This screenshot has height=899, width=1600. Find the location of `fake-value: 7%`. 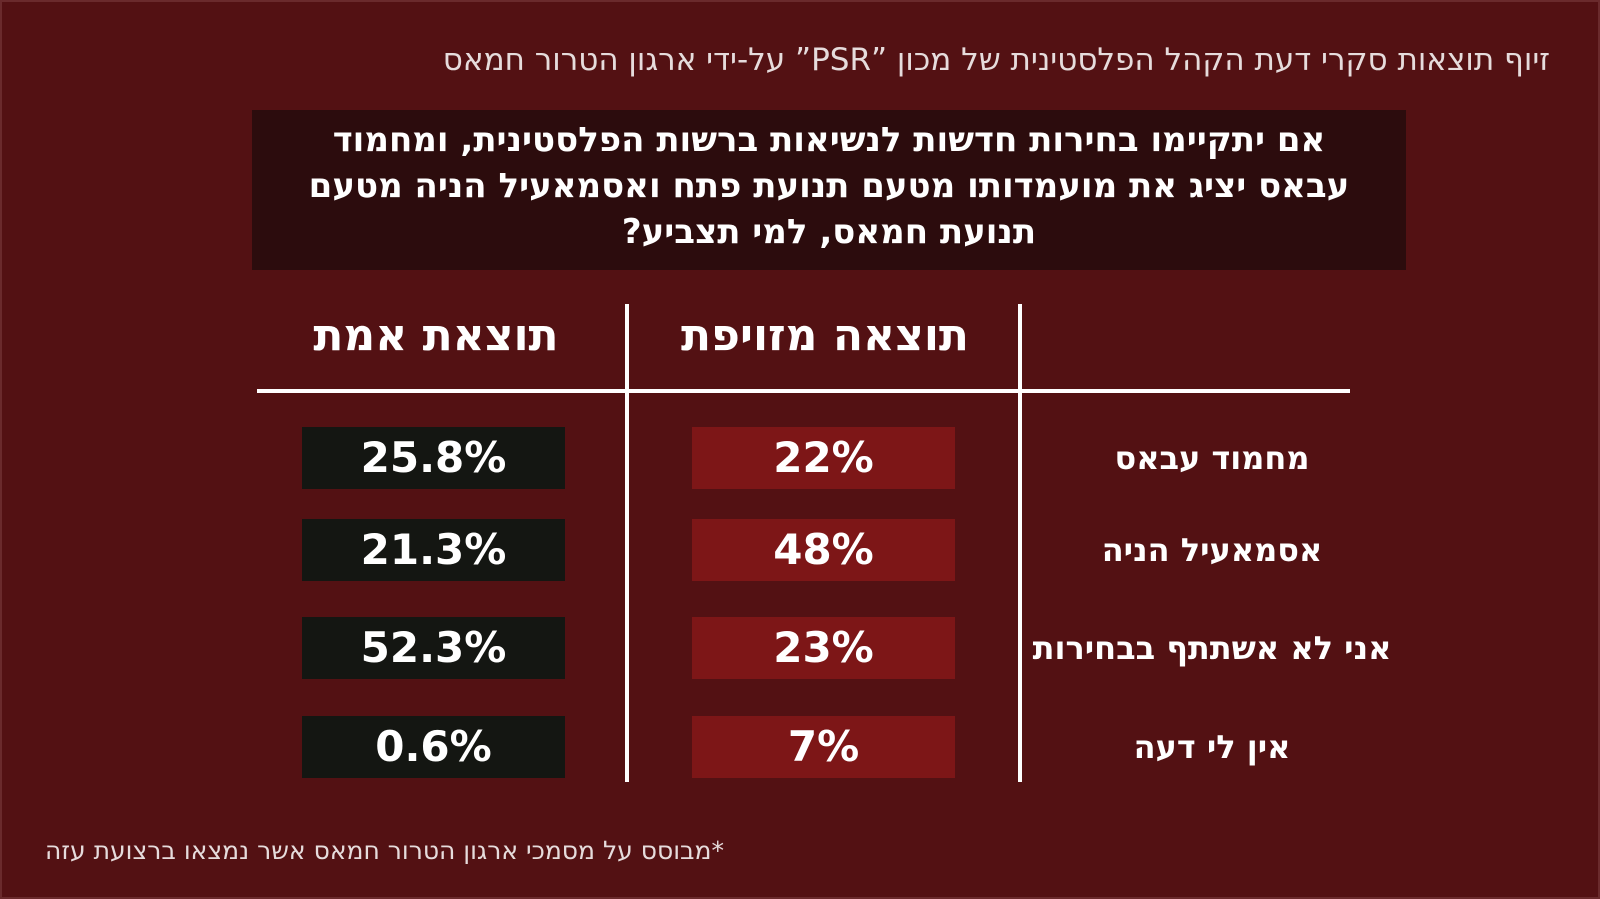

fake-value: 7% is located at coordinates (823, 747).